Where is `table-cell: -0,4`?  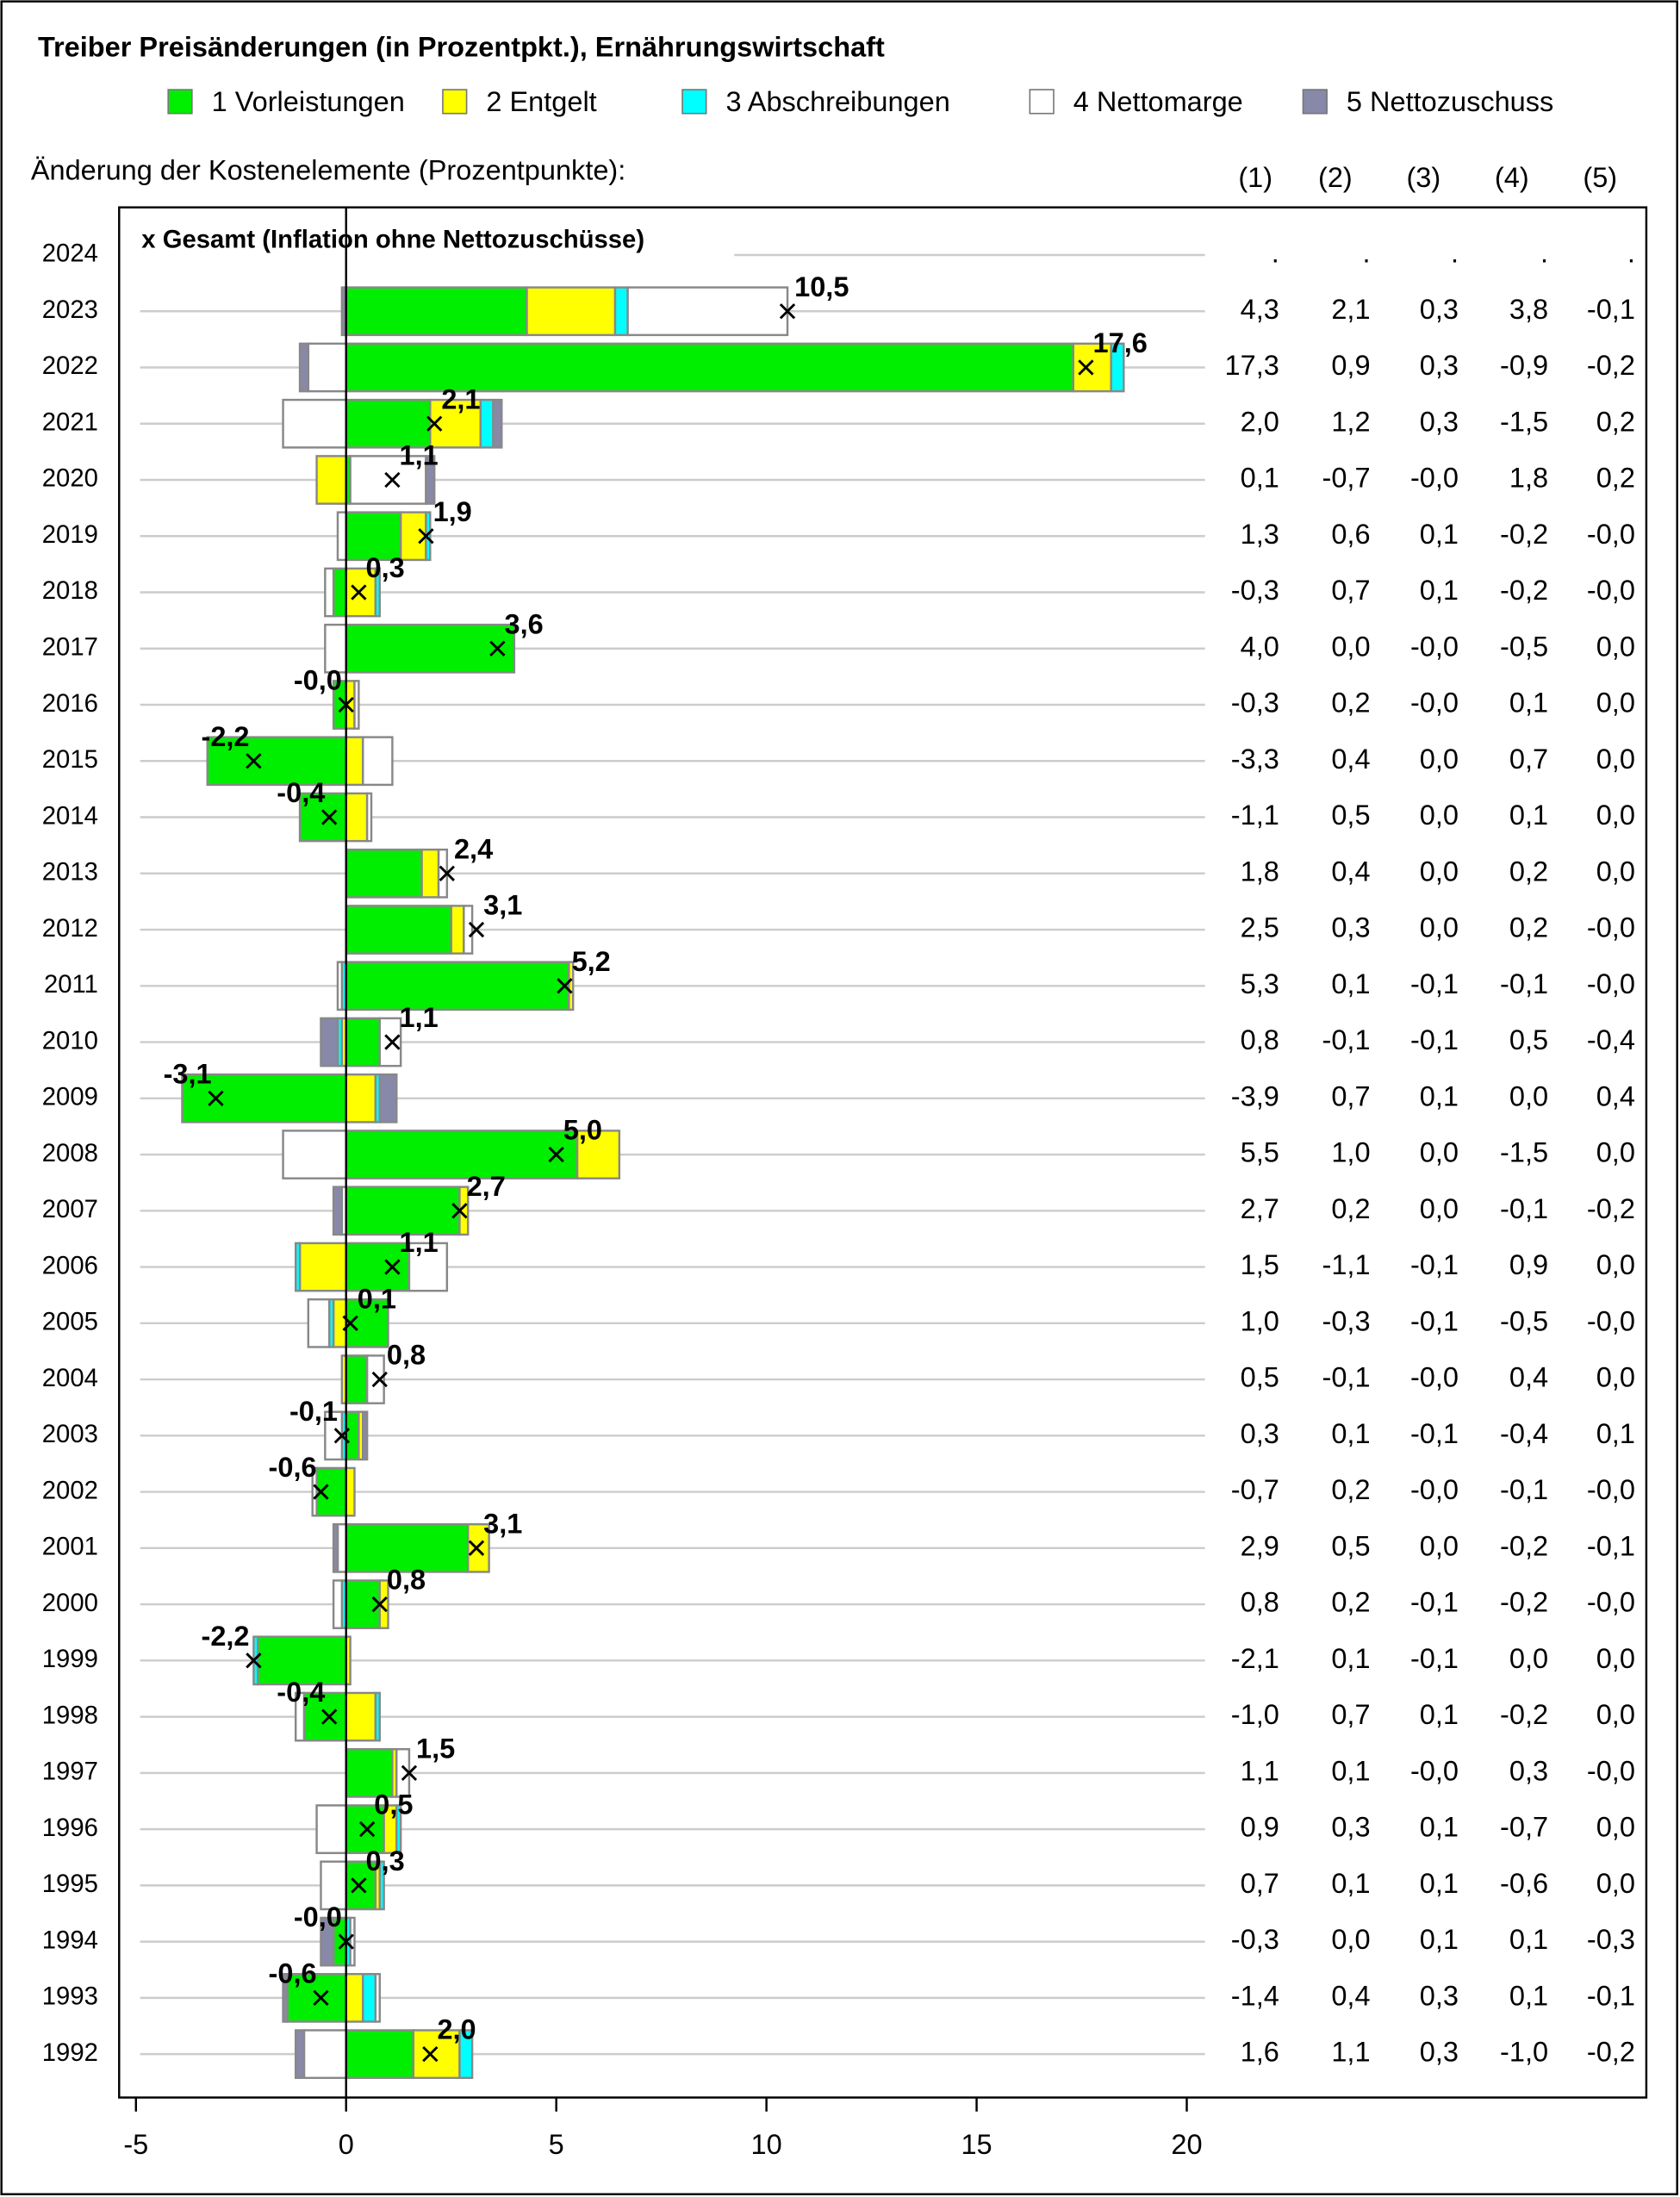
table-cell: -0,4 is located at coordinates (1524, 1433).